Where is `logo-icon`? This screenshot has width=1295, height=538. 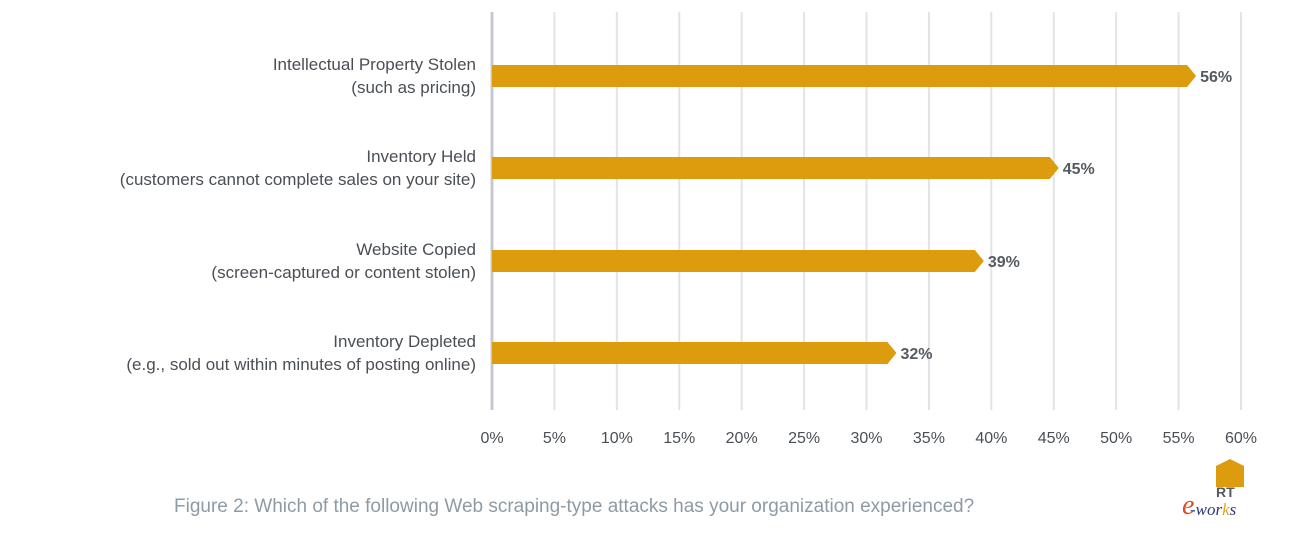
logo-icon is located at coordinates (1230, 473).